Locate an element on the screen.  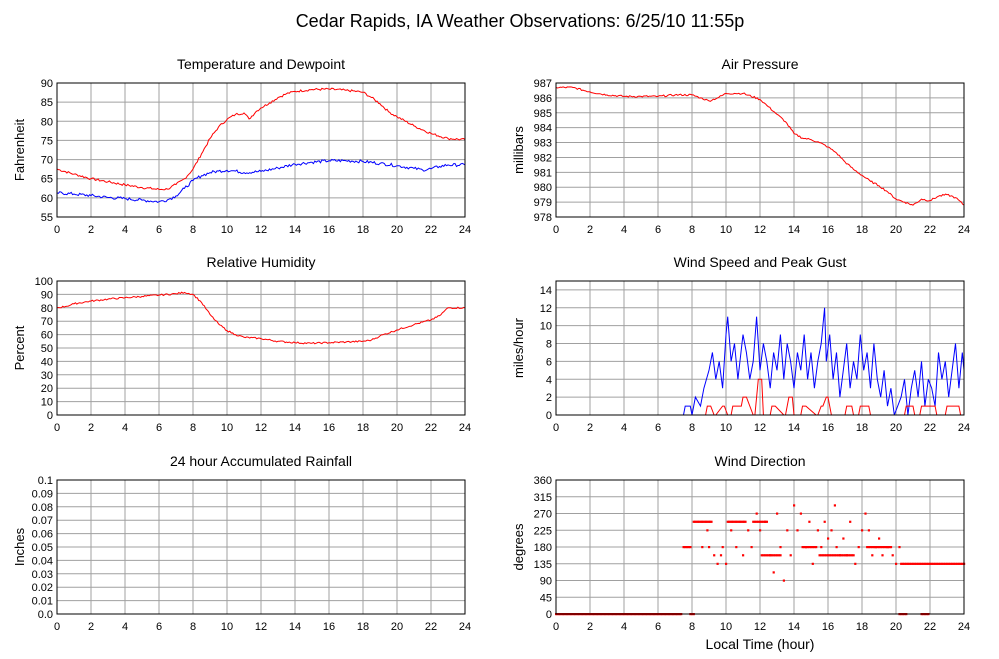
y-tick-label: 6 is located at coordinates (549, 362).